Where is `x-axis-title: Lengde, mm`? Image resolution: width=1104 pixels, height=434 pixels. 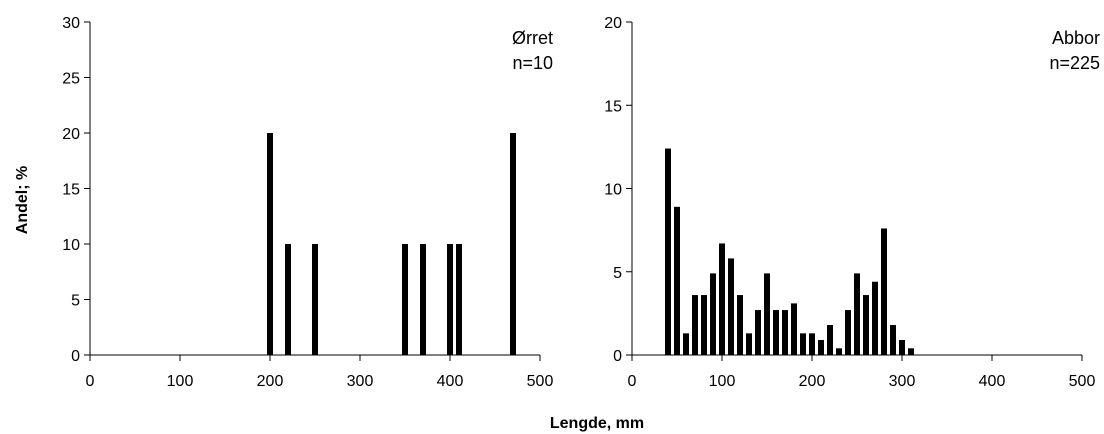 x-axis-title: Lengde, mm is located at coordinates (597, 423).